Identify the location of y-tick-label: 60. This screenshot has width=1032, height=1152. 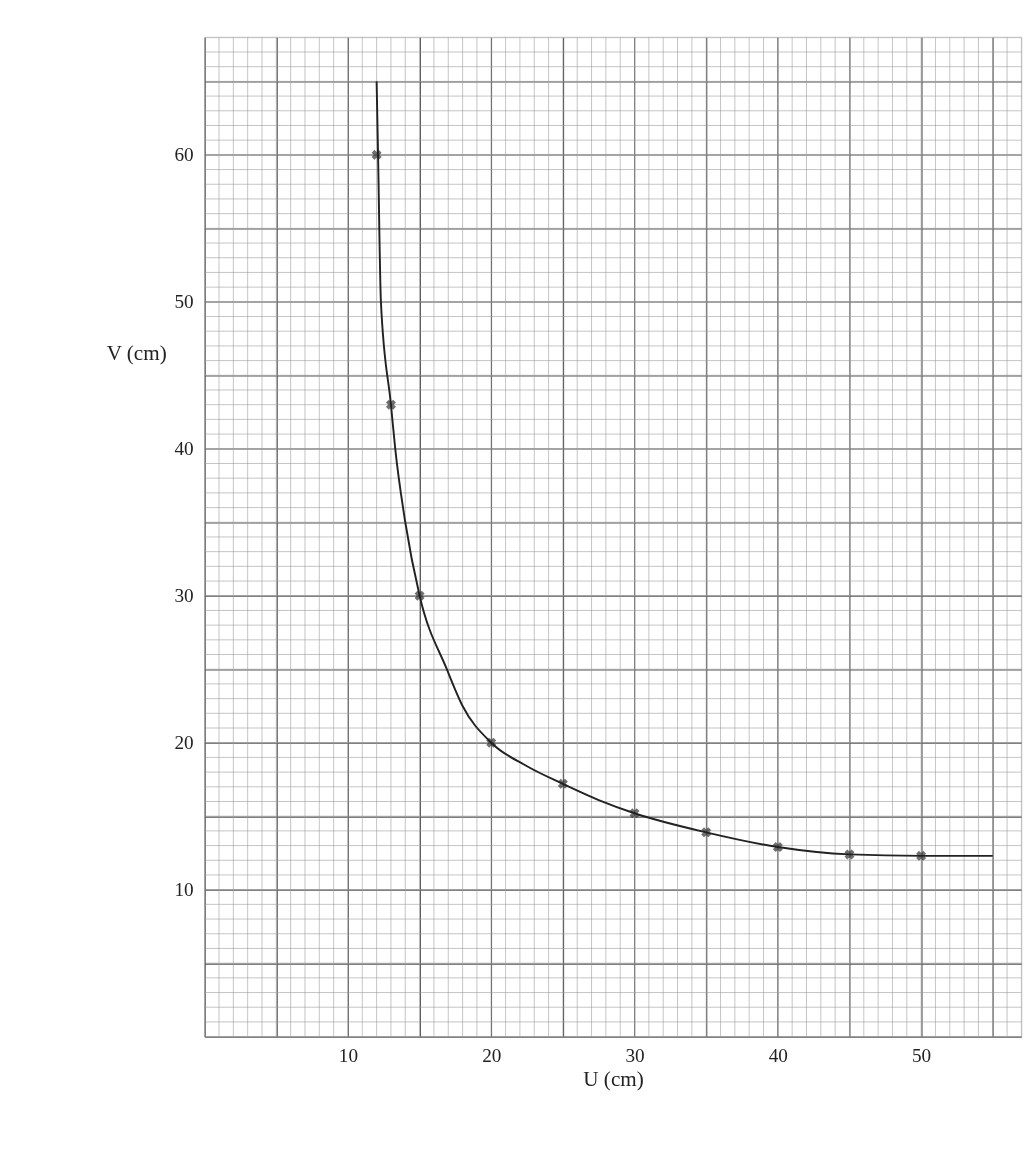
(184, 155).